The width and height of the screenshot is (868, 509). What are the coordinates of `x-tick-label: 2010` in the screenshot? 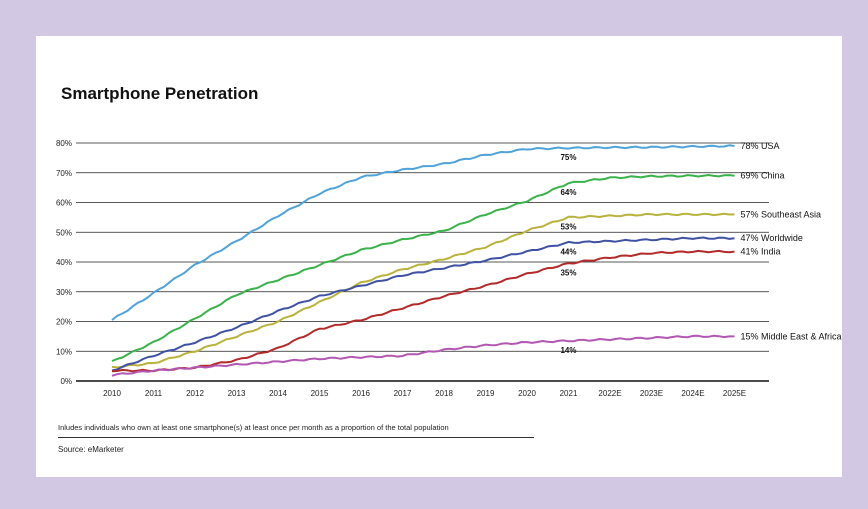 It's located at (112, 393).